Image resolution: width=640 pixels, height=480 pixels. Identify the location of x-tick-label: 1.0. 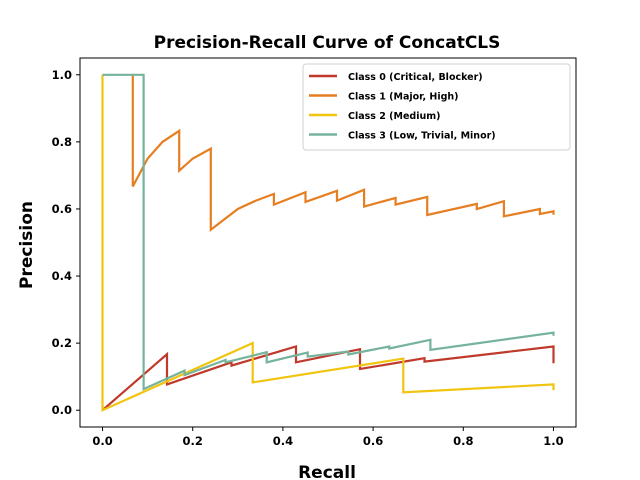
(553, 441).